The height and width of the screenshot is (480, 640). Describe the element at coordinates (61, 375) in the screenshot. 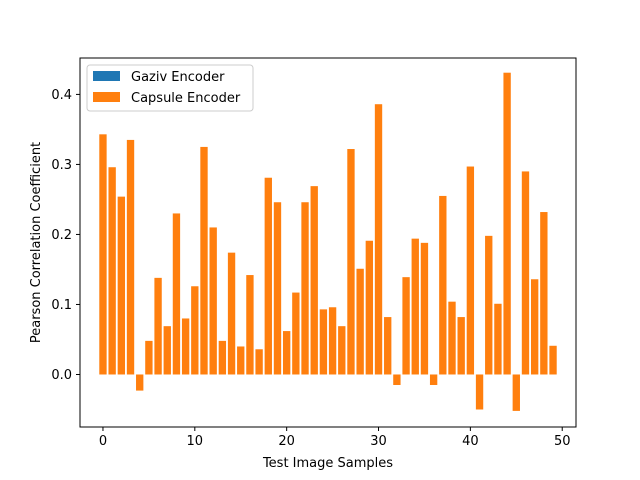

I see `y-tick-label-0: 0.0` at that location.